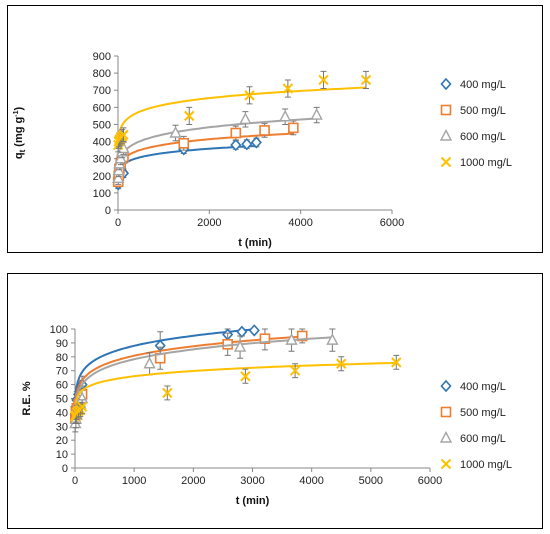  What do you see at coordinates (22, 150) in the screenshot?
I see `y-axis-title-subscript: t` at bounding box center [22, 150].